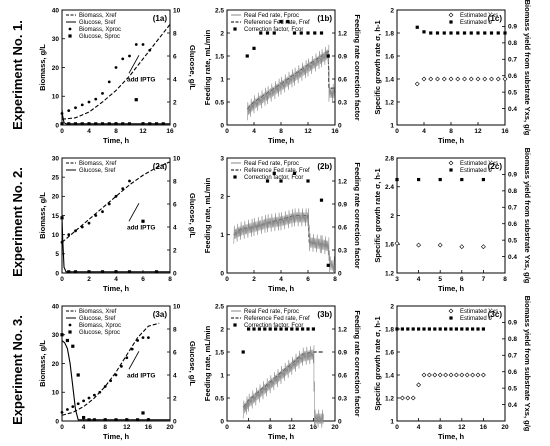 The height and width of the screenshot is (446, 550). Describe the element at coordinates (160, 314) in the screenshot. I see `panel-tag: (3a)` at that location.